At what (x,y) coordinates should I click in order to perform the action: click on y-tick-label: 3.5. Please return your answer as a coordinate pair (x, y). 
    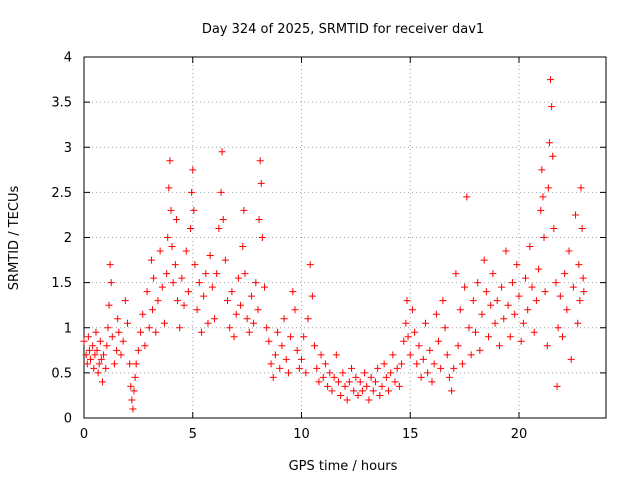
    Looking at the image, I should click on (61, 103).